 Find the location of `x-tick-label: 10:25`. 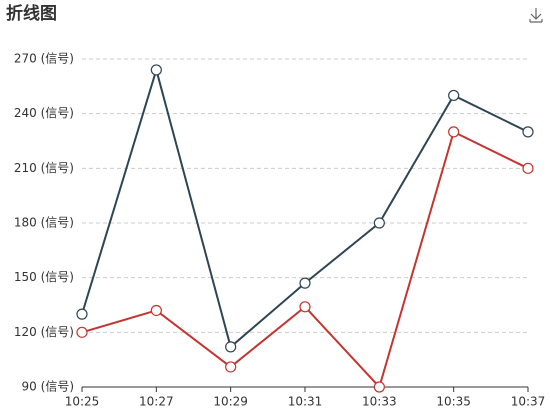

x-tick-label: 10:25 is located at coordinates (82, 402).